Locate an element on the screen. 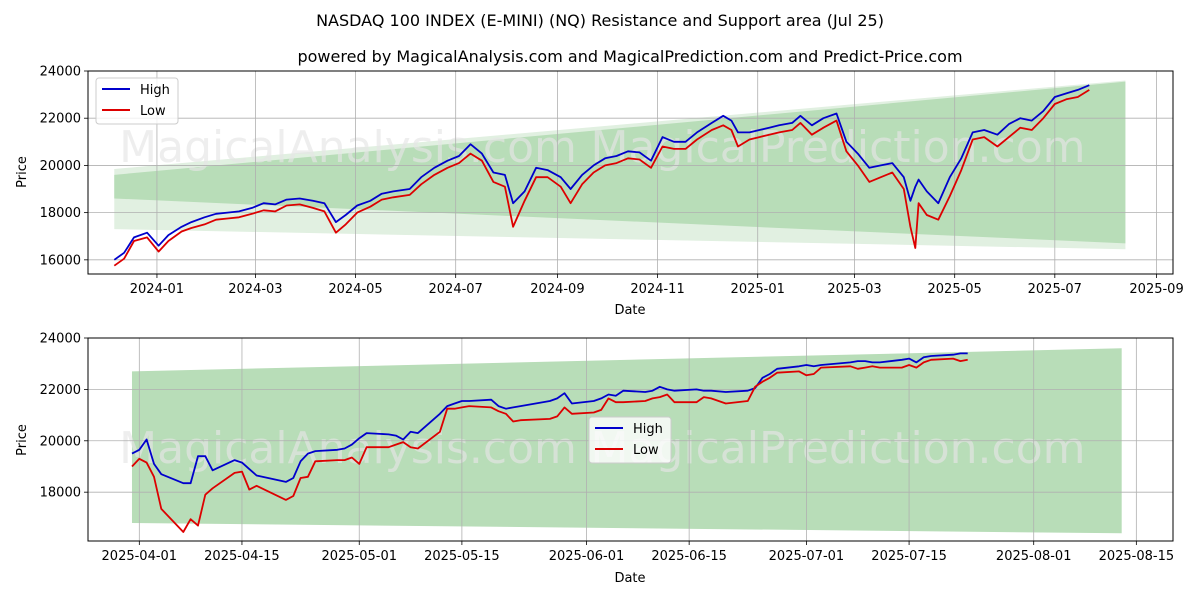  bottom-legend-low-label: Low is located at coordinates (646, 450).